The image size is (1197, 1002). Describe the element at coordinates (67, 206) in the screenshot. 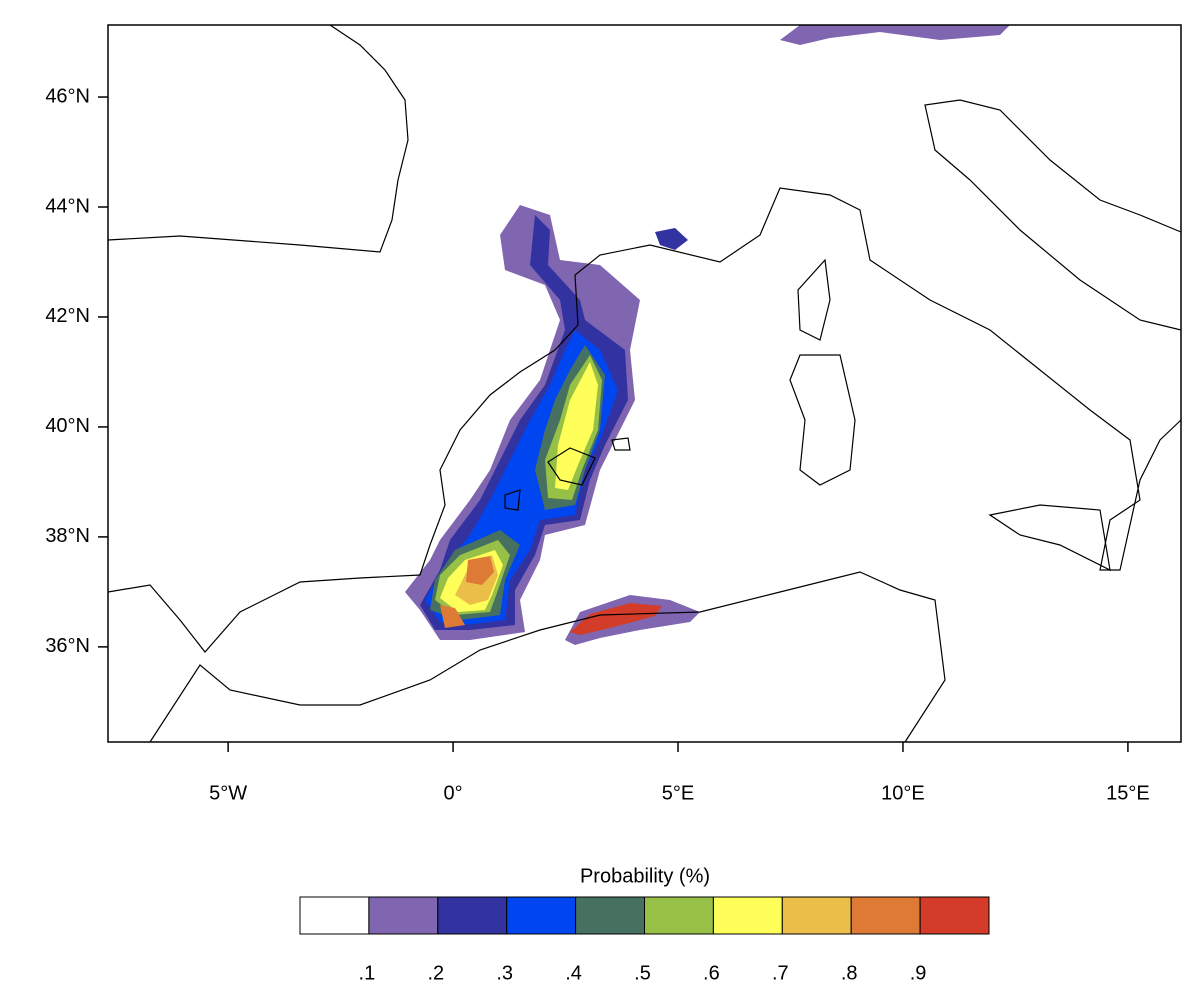

I see `y-tick-label: 44°N` at that location.